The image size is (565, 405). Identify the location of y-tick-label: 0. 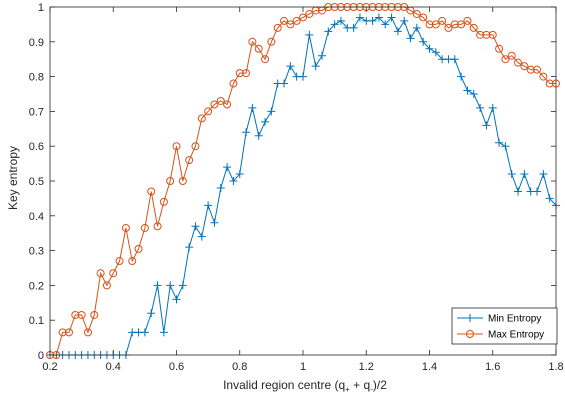
(41, 356).